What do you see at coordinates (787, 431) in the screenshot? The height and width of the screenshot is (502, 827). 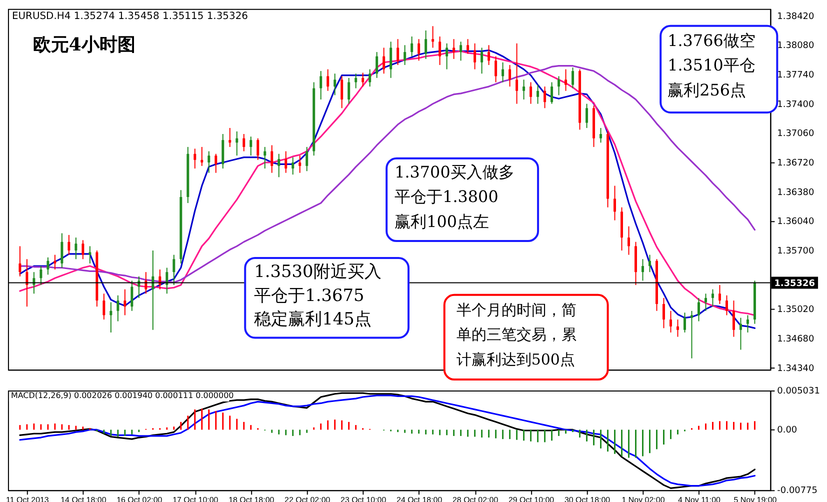 I see `y-tick-label: 0.00` at bounding box center [787, 431].